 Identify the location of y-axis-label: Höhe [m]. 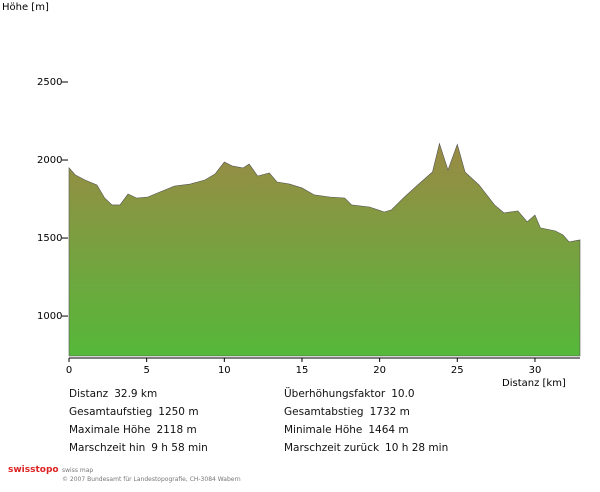
(25, 7).